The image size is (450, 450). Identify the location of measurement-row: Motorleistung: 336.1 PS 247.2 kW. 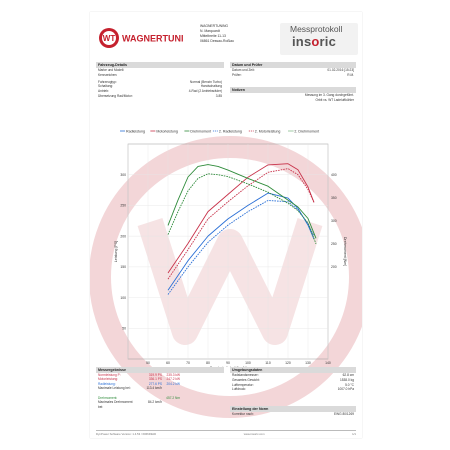
(160, 379).